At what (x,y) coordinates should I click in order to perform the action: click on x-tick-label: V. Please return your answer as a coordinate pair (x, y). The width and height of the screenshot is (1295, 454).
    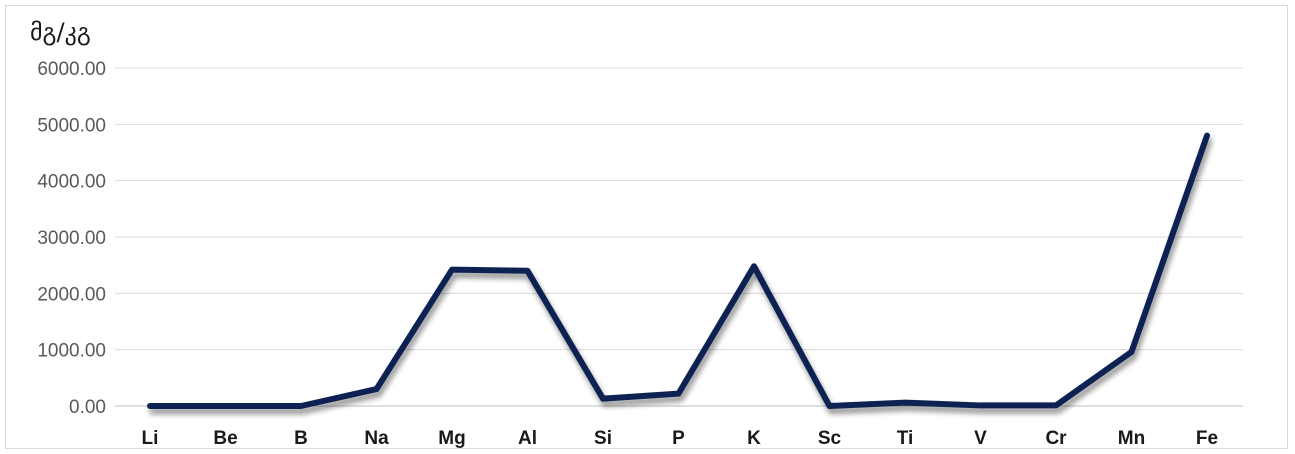
    Looking at the image, I should click on (980, 438).